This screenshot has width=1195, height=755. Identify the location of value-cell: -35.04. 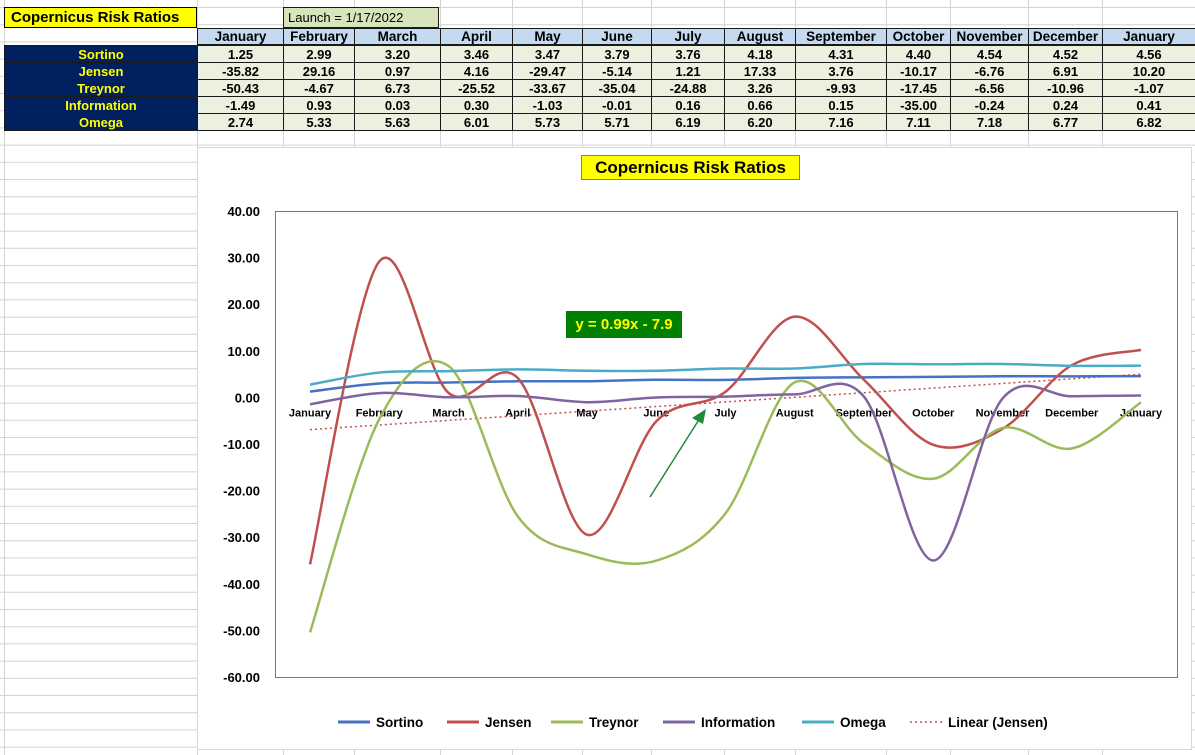
(617, 88).